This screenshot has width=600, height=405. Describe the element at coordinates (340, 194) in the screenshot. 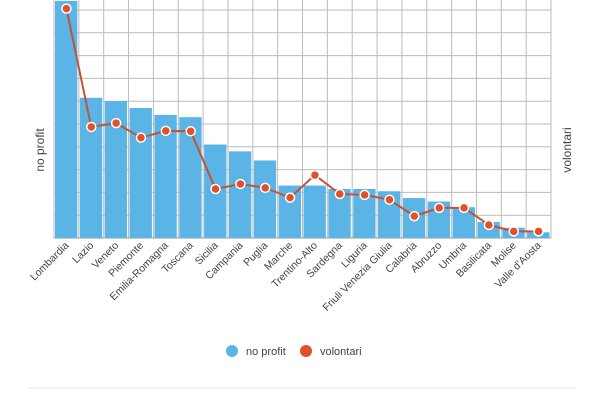

I see `point-Sardegna` at that location.